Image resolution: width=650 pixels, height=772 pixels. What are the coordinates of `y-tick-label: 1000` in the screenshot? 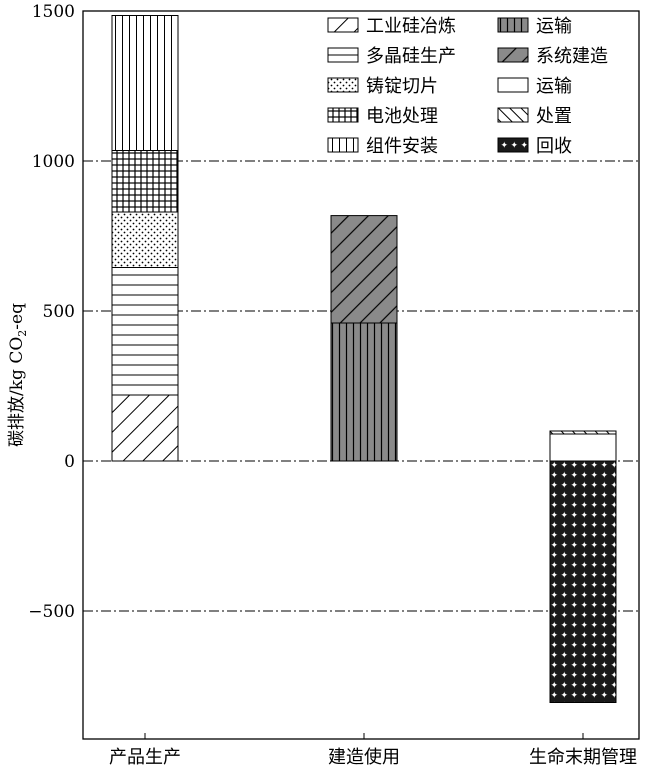 It's located at (53, 162).